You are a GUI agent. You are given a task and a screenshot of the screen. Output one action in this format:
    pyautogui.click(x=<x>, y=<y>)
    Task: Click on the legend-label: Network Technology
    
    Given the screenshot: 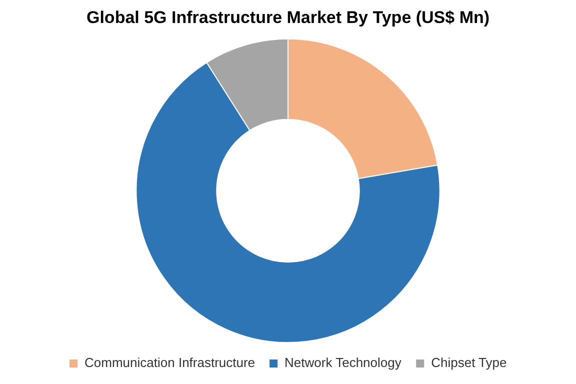 What is the action you would take?
    pyautogui.click(x=343, y=362)
    